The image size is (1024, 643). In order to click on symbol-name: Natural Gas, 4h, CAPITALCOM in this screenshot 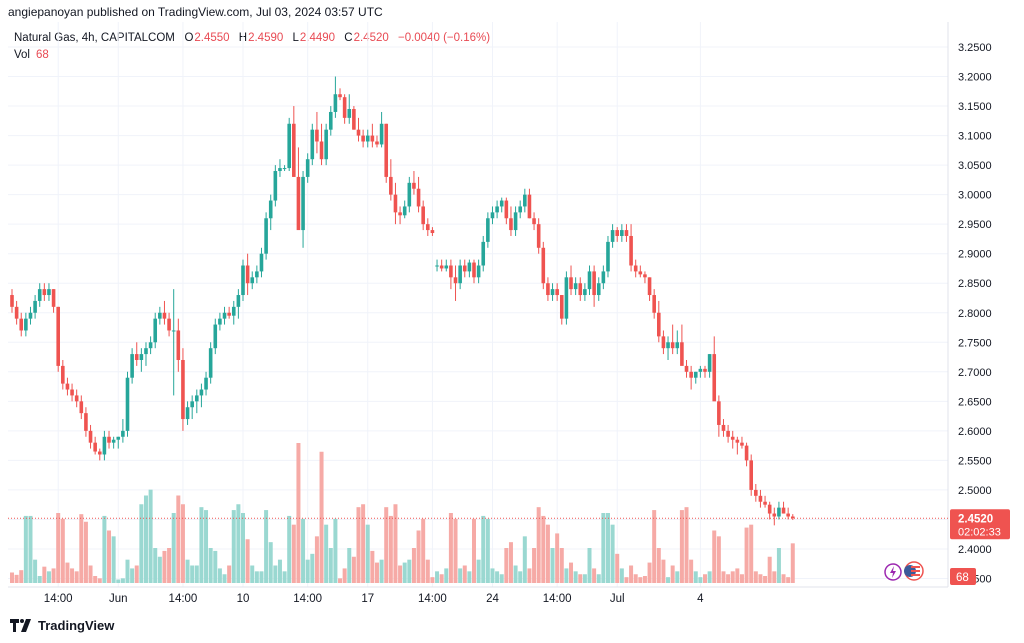, I will do `click(94, 38)`.